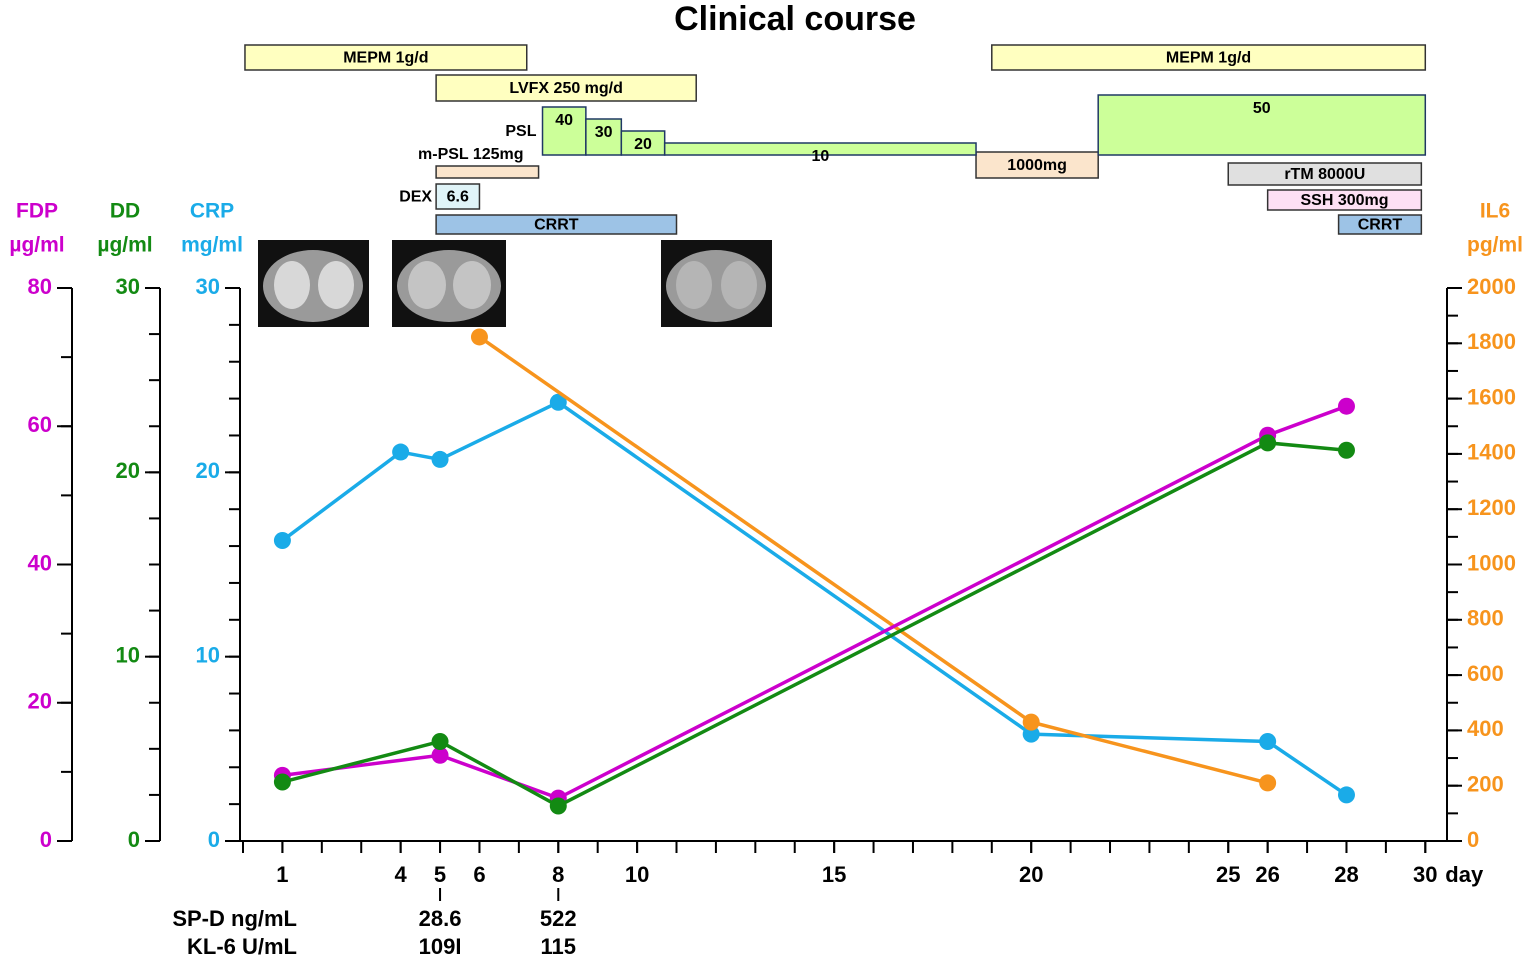 This screenshot has height=964, width=1535. What do you see at coordinates (37, 211) in the screenshot?
I see `y-axis-title: FDP` at bounding box center [37, 211].